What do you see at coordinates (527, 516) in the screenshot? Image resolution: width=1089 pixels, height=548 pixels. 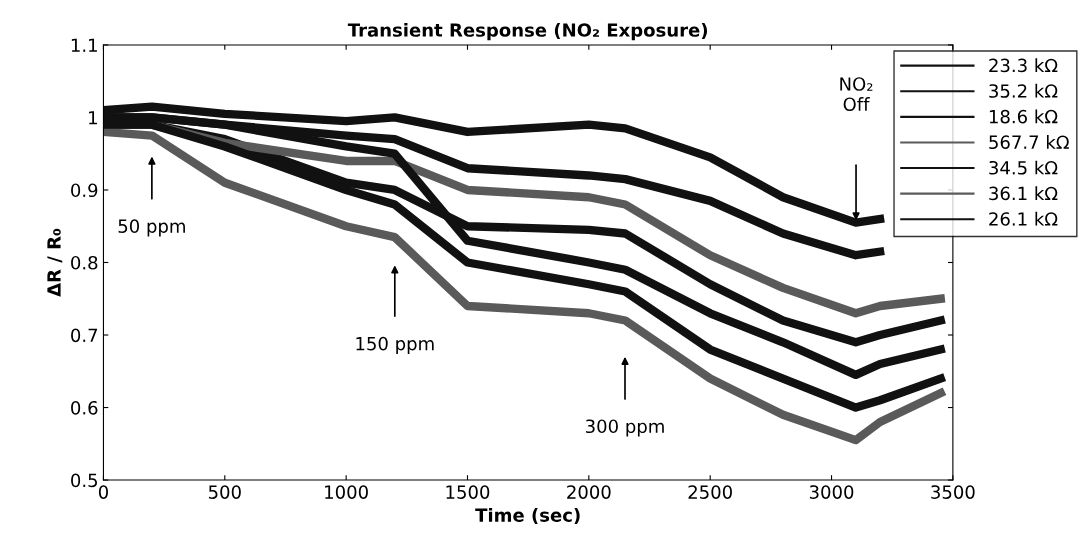 I see `x-axis-title: Time (sec)` at bounding box center [527, 516].